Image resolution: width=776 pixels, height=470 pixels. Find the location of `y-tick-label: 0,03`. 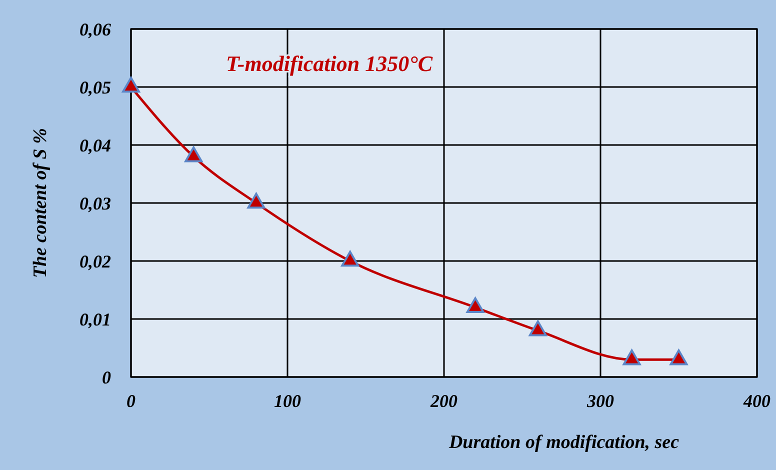

y-tick-label: 0,03 is located at coordinates (95, 203).